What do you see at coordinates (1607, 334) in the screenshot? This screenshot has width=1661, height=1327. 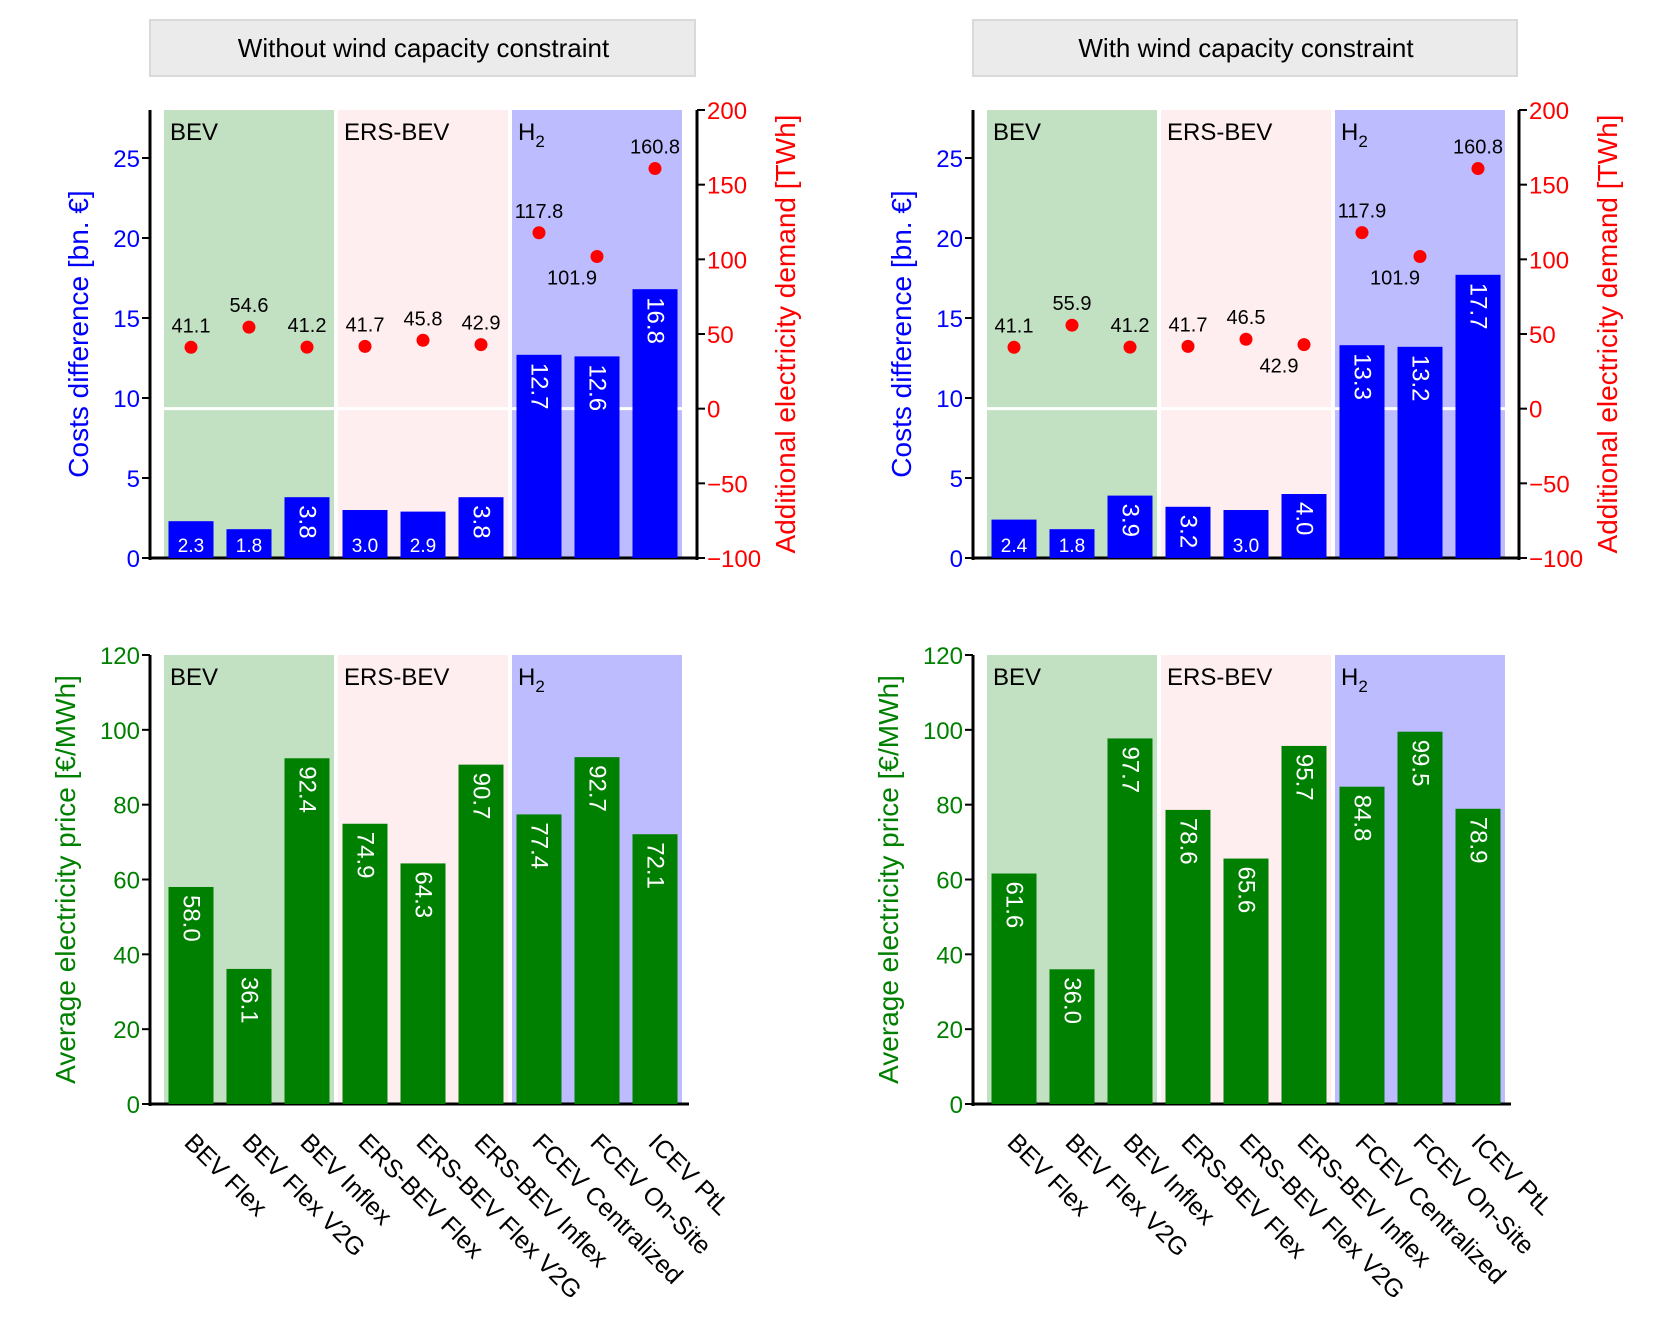 I see `top-right-y2-axis-title: Additional electricity demand [TWh]` at bounding box center [1607, 334].